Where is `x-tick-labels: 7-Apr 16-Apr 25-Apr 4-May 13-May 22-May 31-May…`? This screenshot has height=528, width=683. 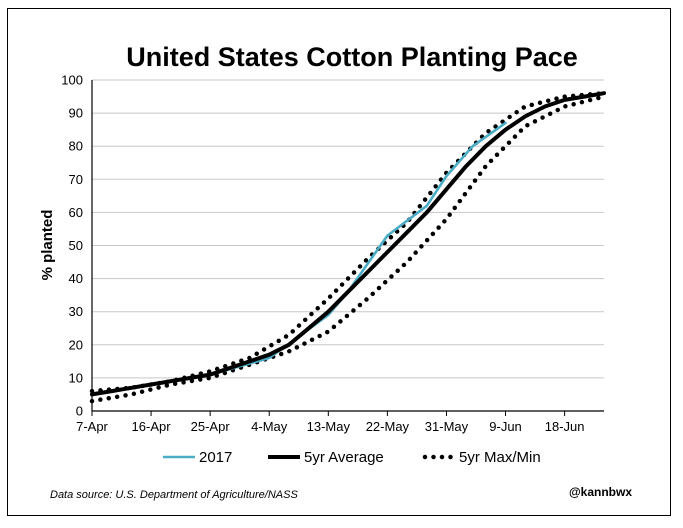 x-tick-labels: 7-Apr 16-Apr 25-Apr 4-May 13-May 22-May 31-May… is located at coordinates (330, 422).